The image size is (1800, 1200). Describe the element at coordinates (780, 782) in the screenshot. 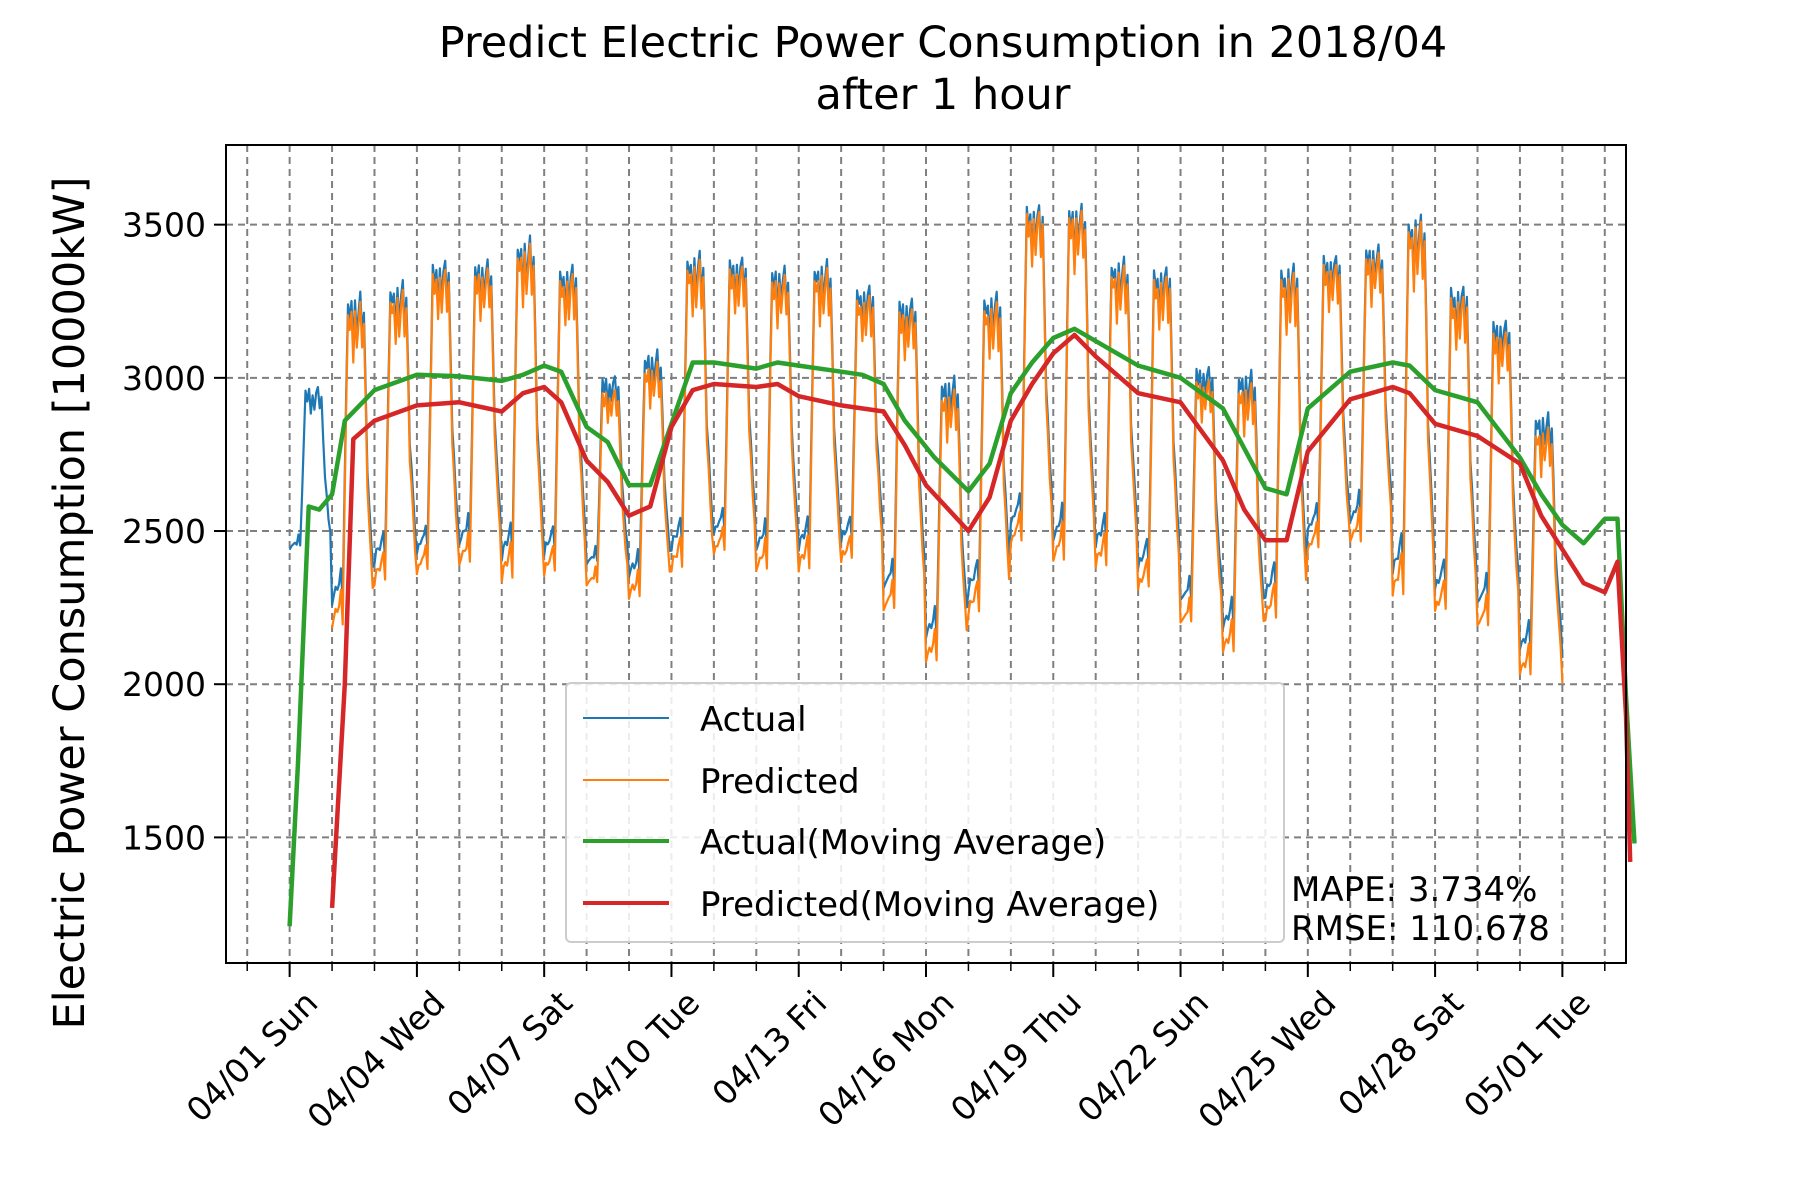

I see `legend-label-predicted: Predicted` at that location.